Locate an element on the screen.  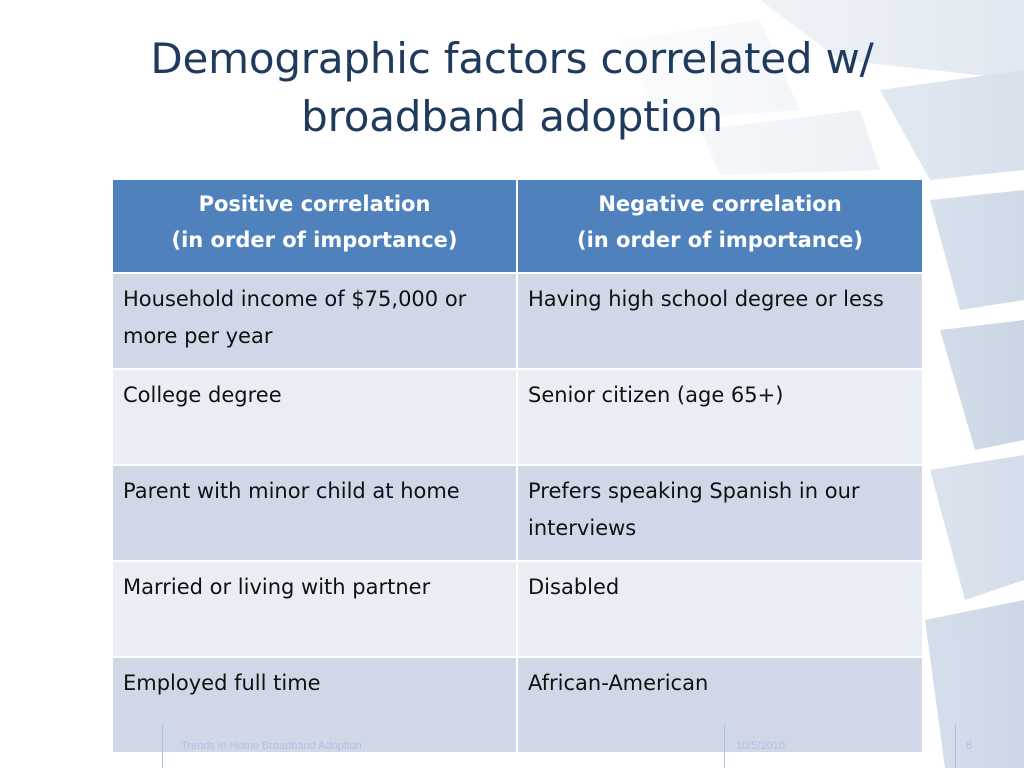
table-row: Employed full time African-American is located at coordinates (517, 705).